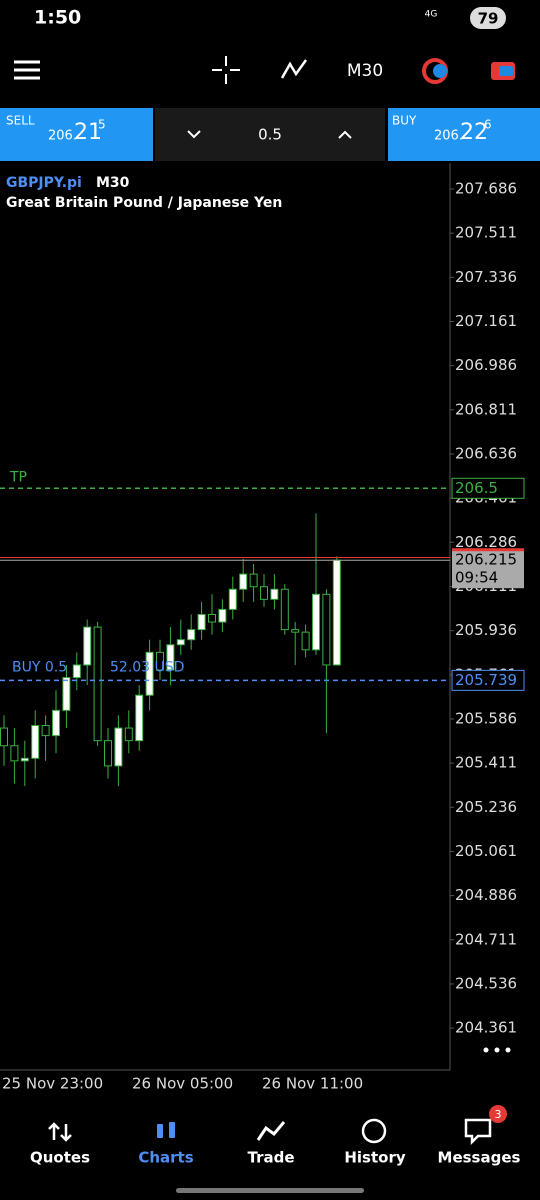 The width and height of the screenshot is (540, 1200). What do you see at coordinates (88, 132) in the screenshot?
I see `sell-price-b: 21` at bounding box center [88, 132].